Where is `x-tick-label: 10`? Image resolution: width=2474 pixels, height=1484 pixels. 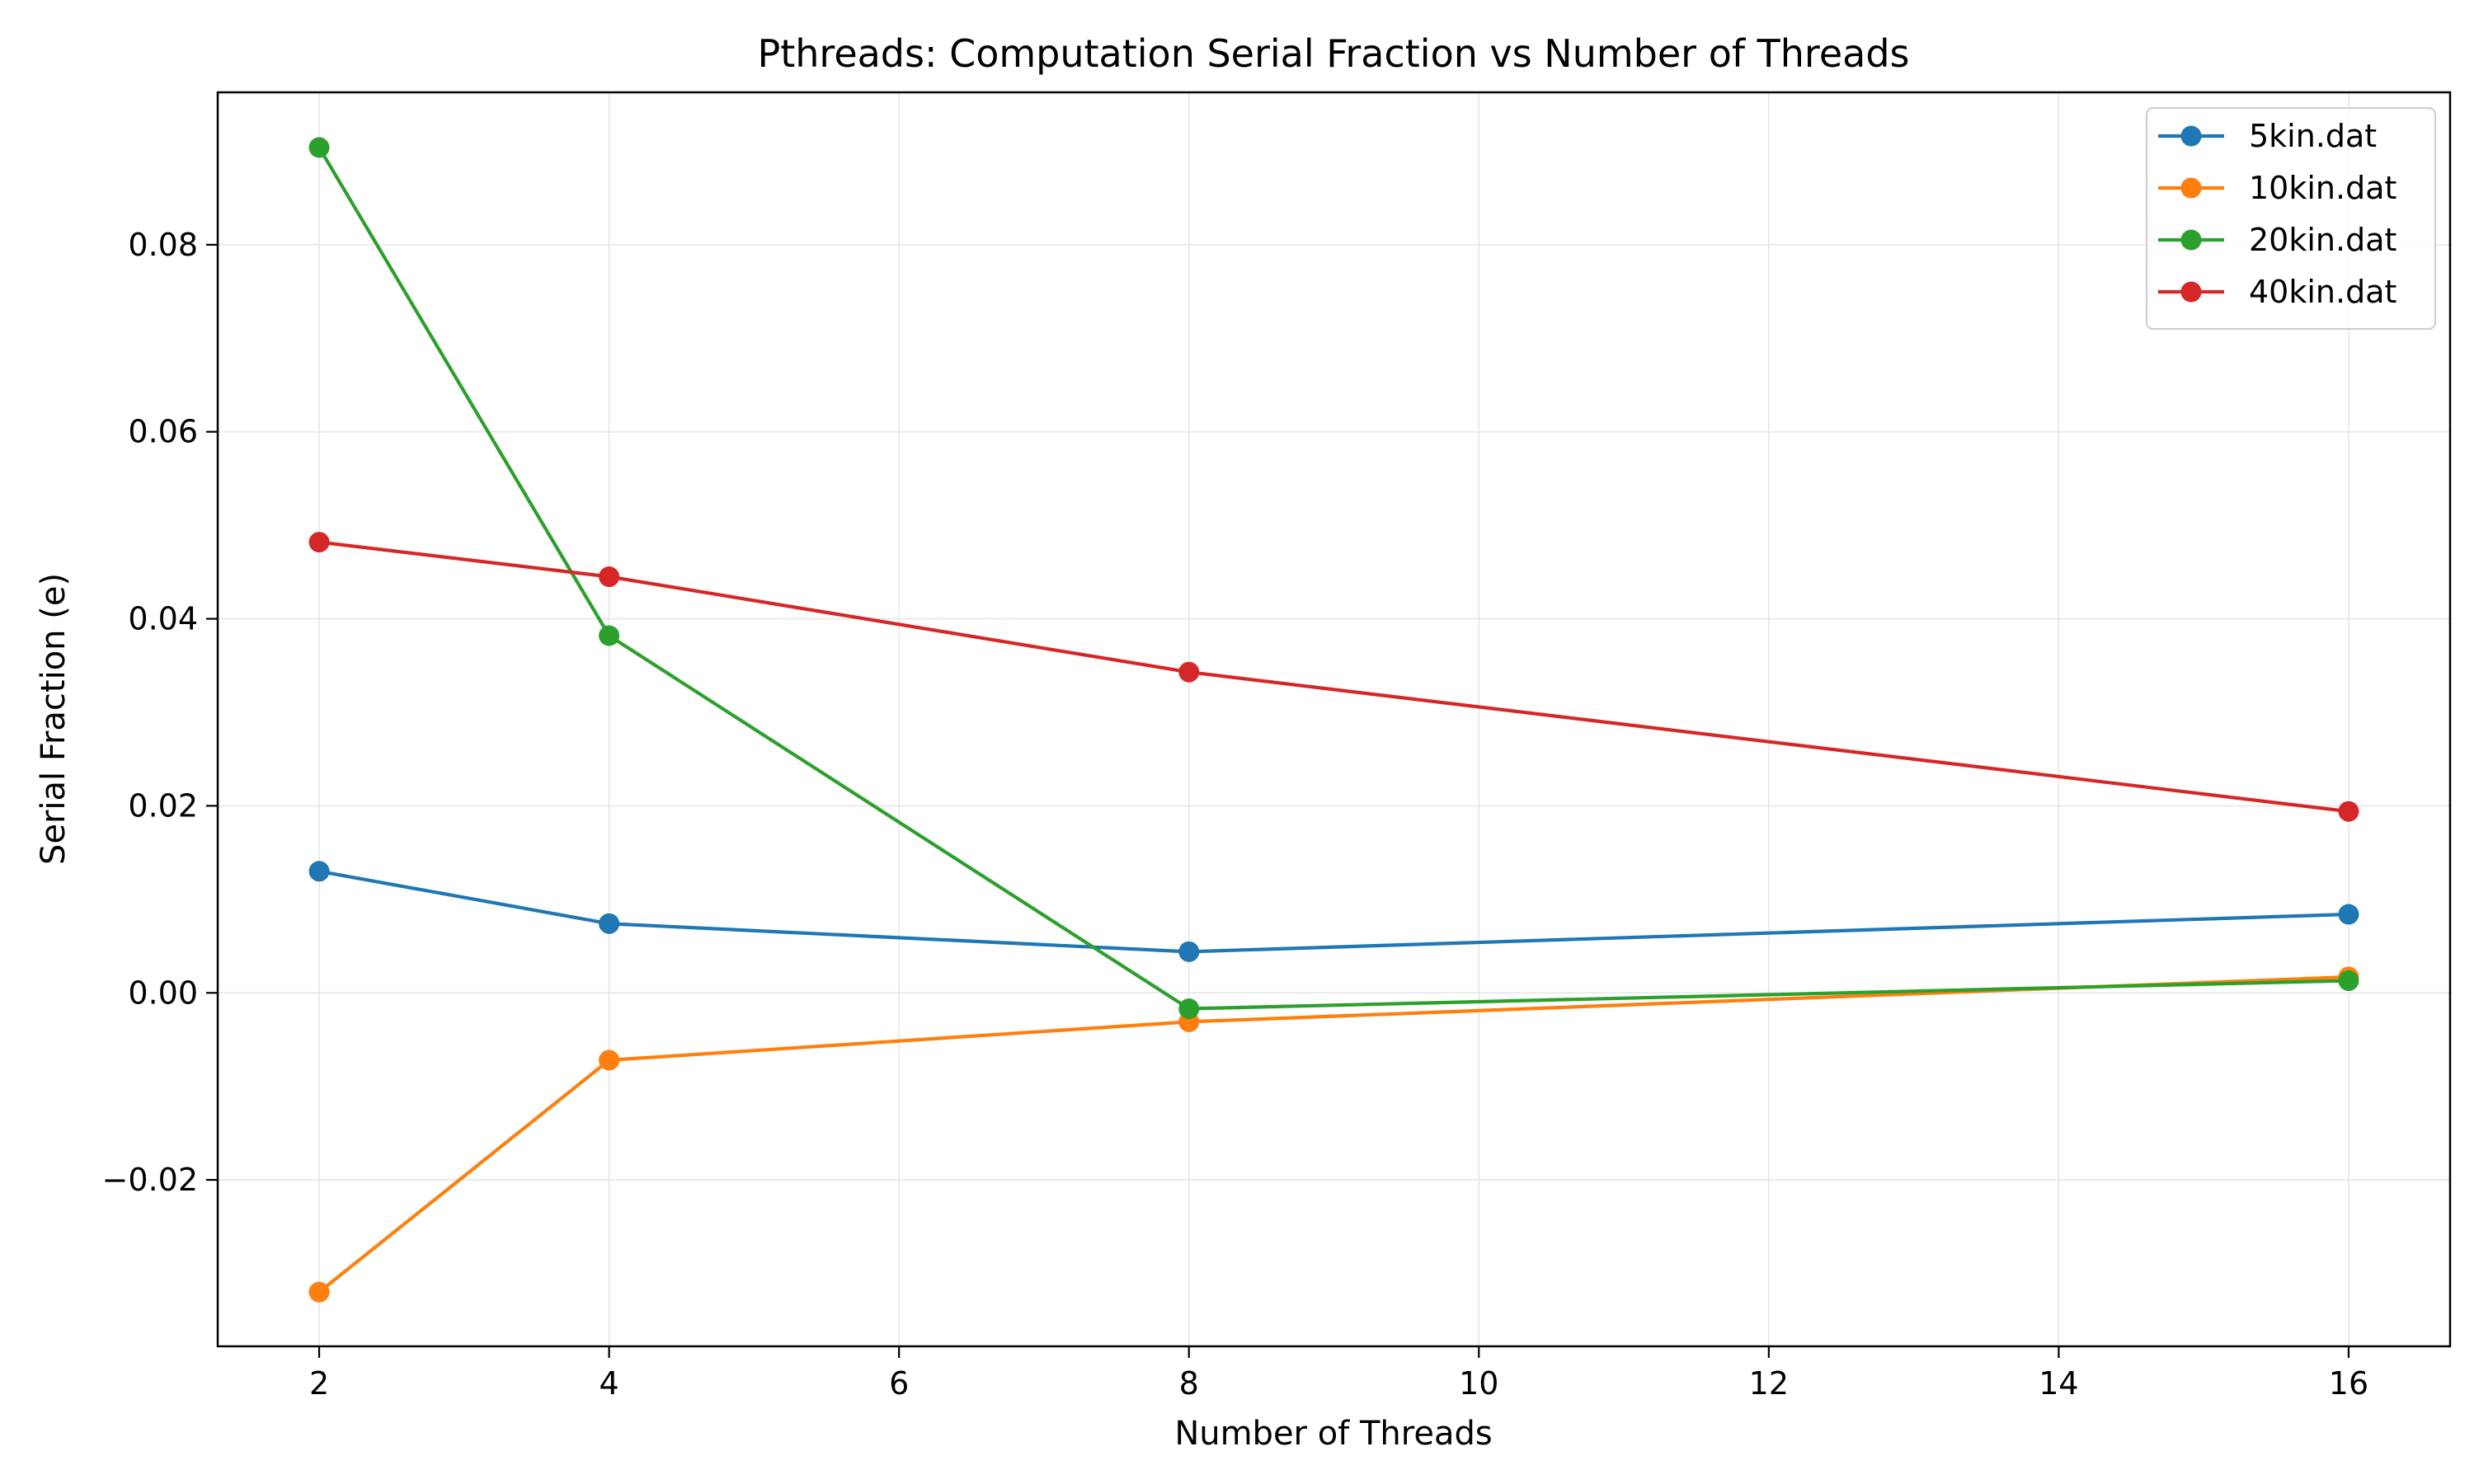
x-tick-label: 10 is located at coordinates (1478, 1383).